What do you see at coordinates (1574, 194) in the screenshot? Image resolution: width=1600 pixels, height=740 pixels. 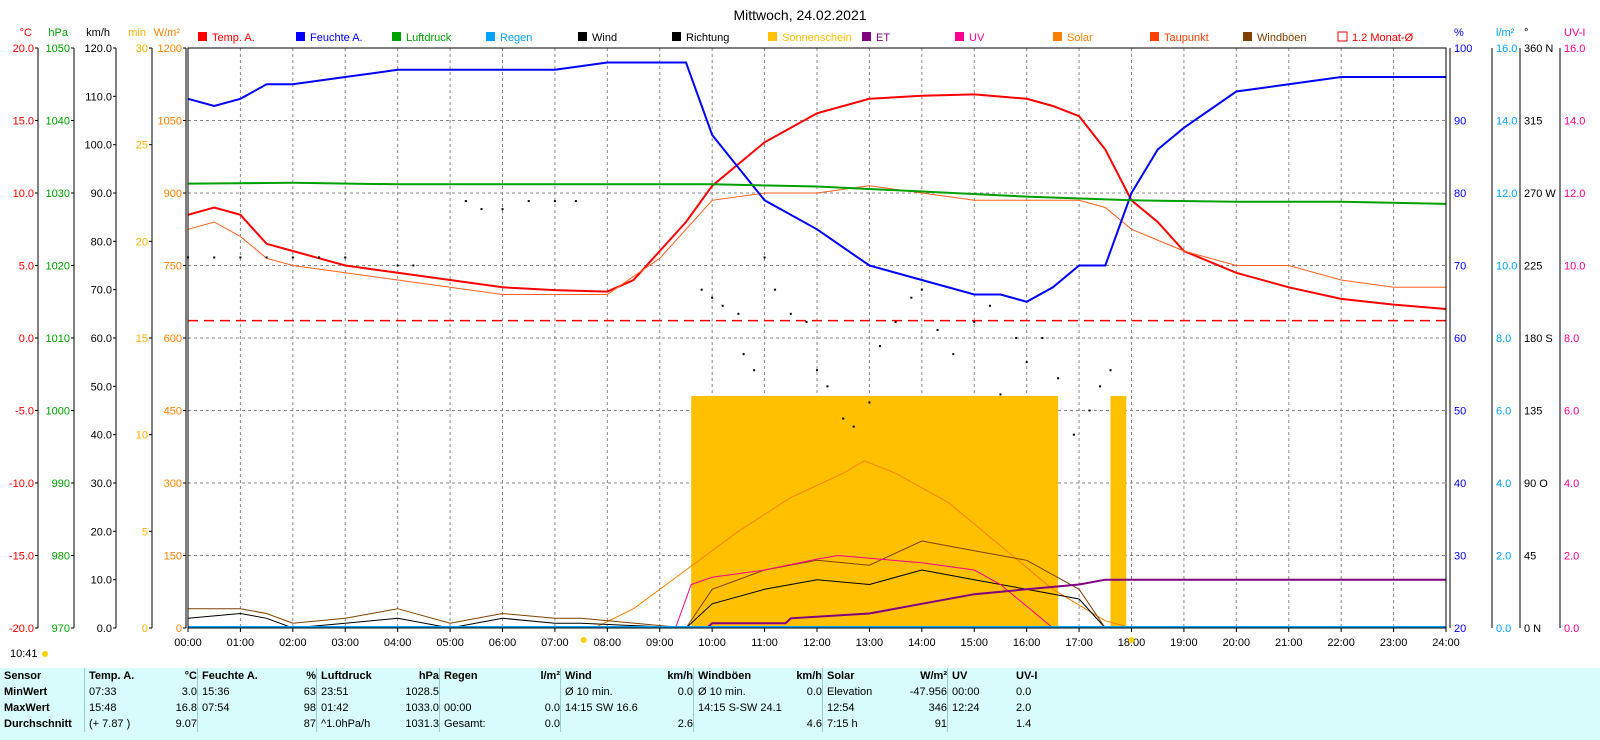 I see `right-tick-label: 12.0` at bounding box center [1574, 194].